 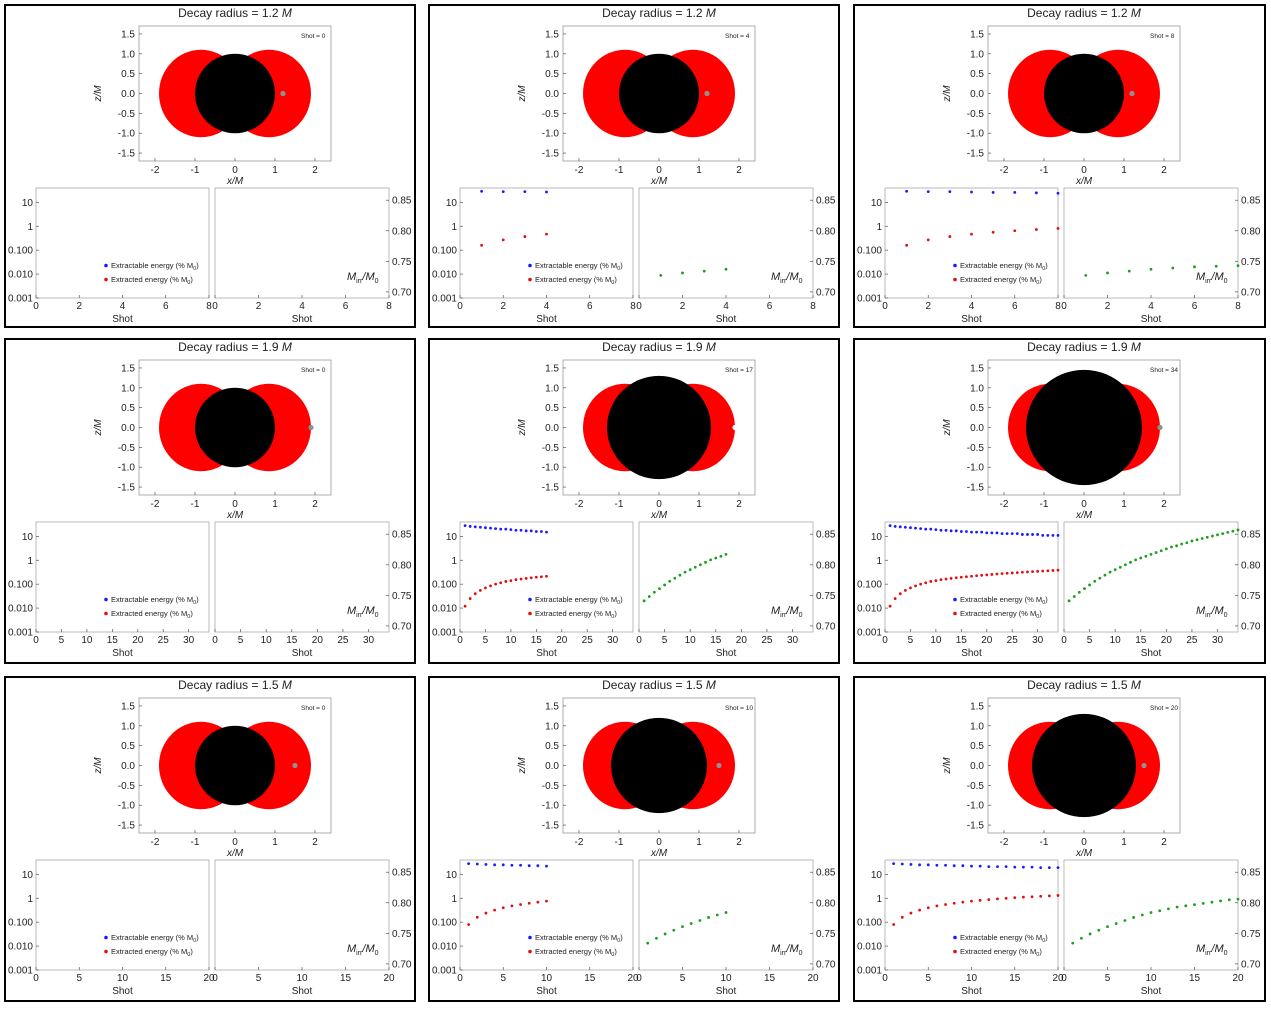 What do you see at coordinates (877, 537) in the screenshot?
I see `log-tick-label: 10` at bounding box center [877, 537].